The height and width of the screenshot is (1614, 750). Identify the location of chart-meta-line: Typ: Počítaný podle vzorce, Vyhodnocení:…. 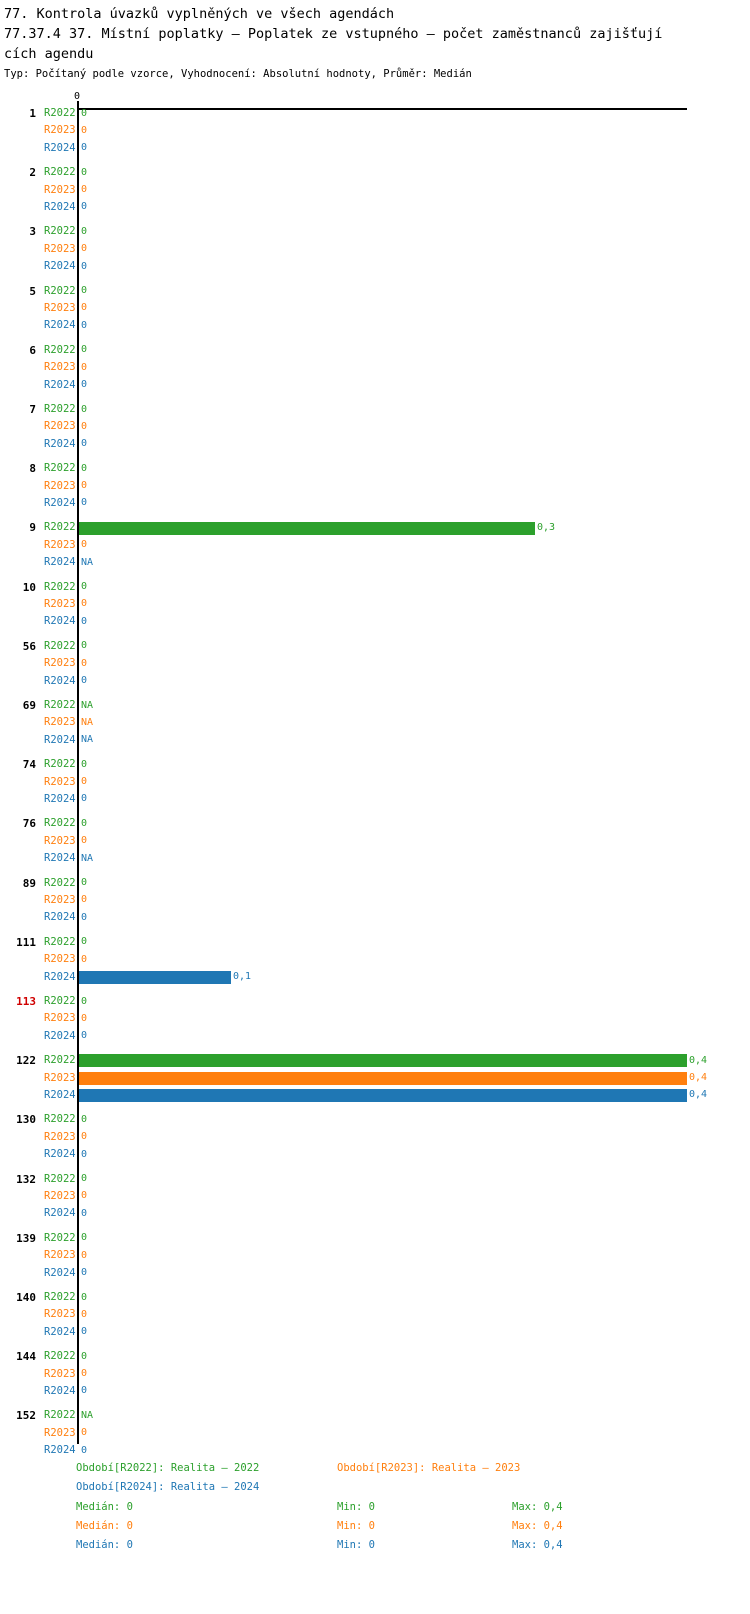
(238, 74).